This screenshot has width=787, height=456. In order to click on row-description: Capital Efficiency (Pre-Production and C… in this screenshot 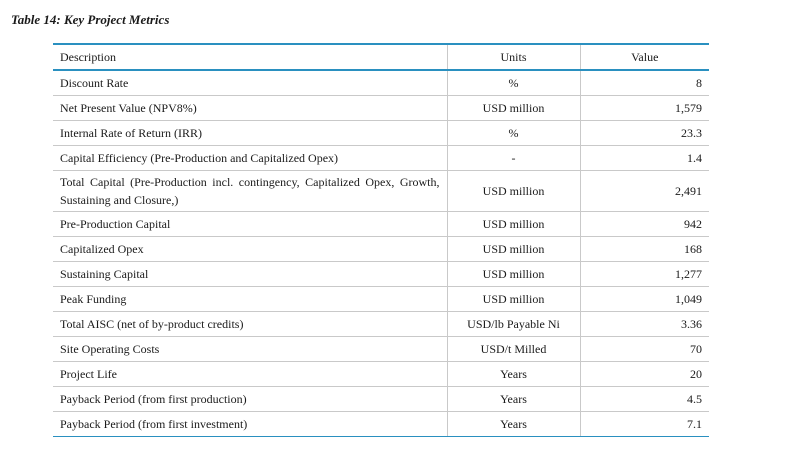, I will do `click(250, 158)`.